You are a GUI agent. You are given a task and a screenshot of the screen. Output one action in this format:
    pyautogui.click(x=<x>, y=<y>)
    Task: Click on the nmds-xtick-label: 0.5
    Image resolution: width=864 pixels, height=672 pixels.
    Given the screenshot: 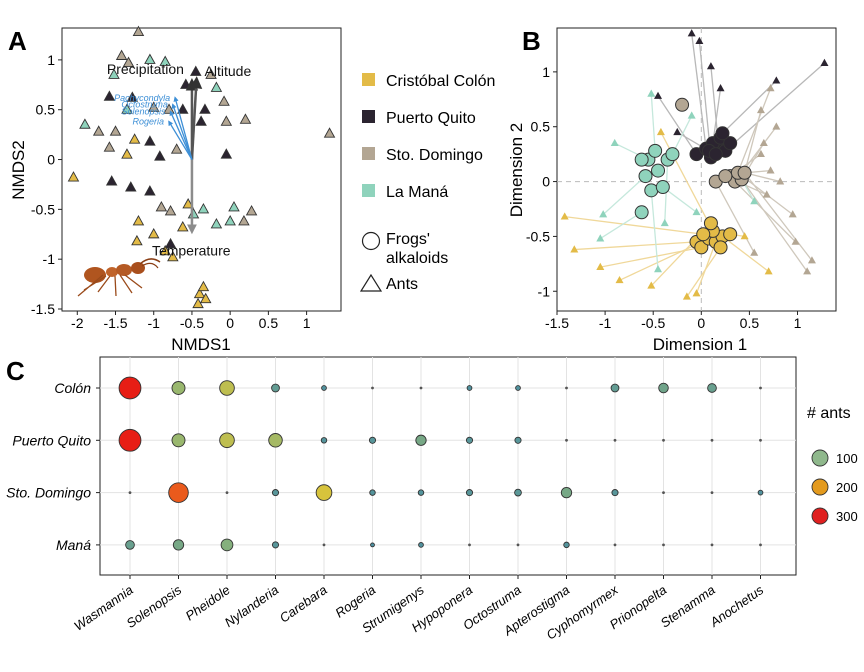 What is the action you would take?
    pyautogui.click(x=269, y=323)
    